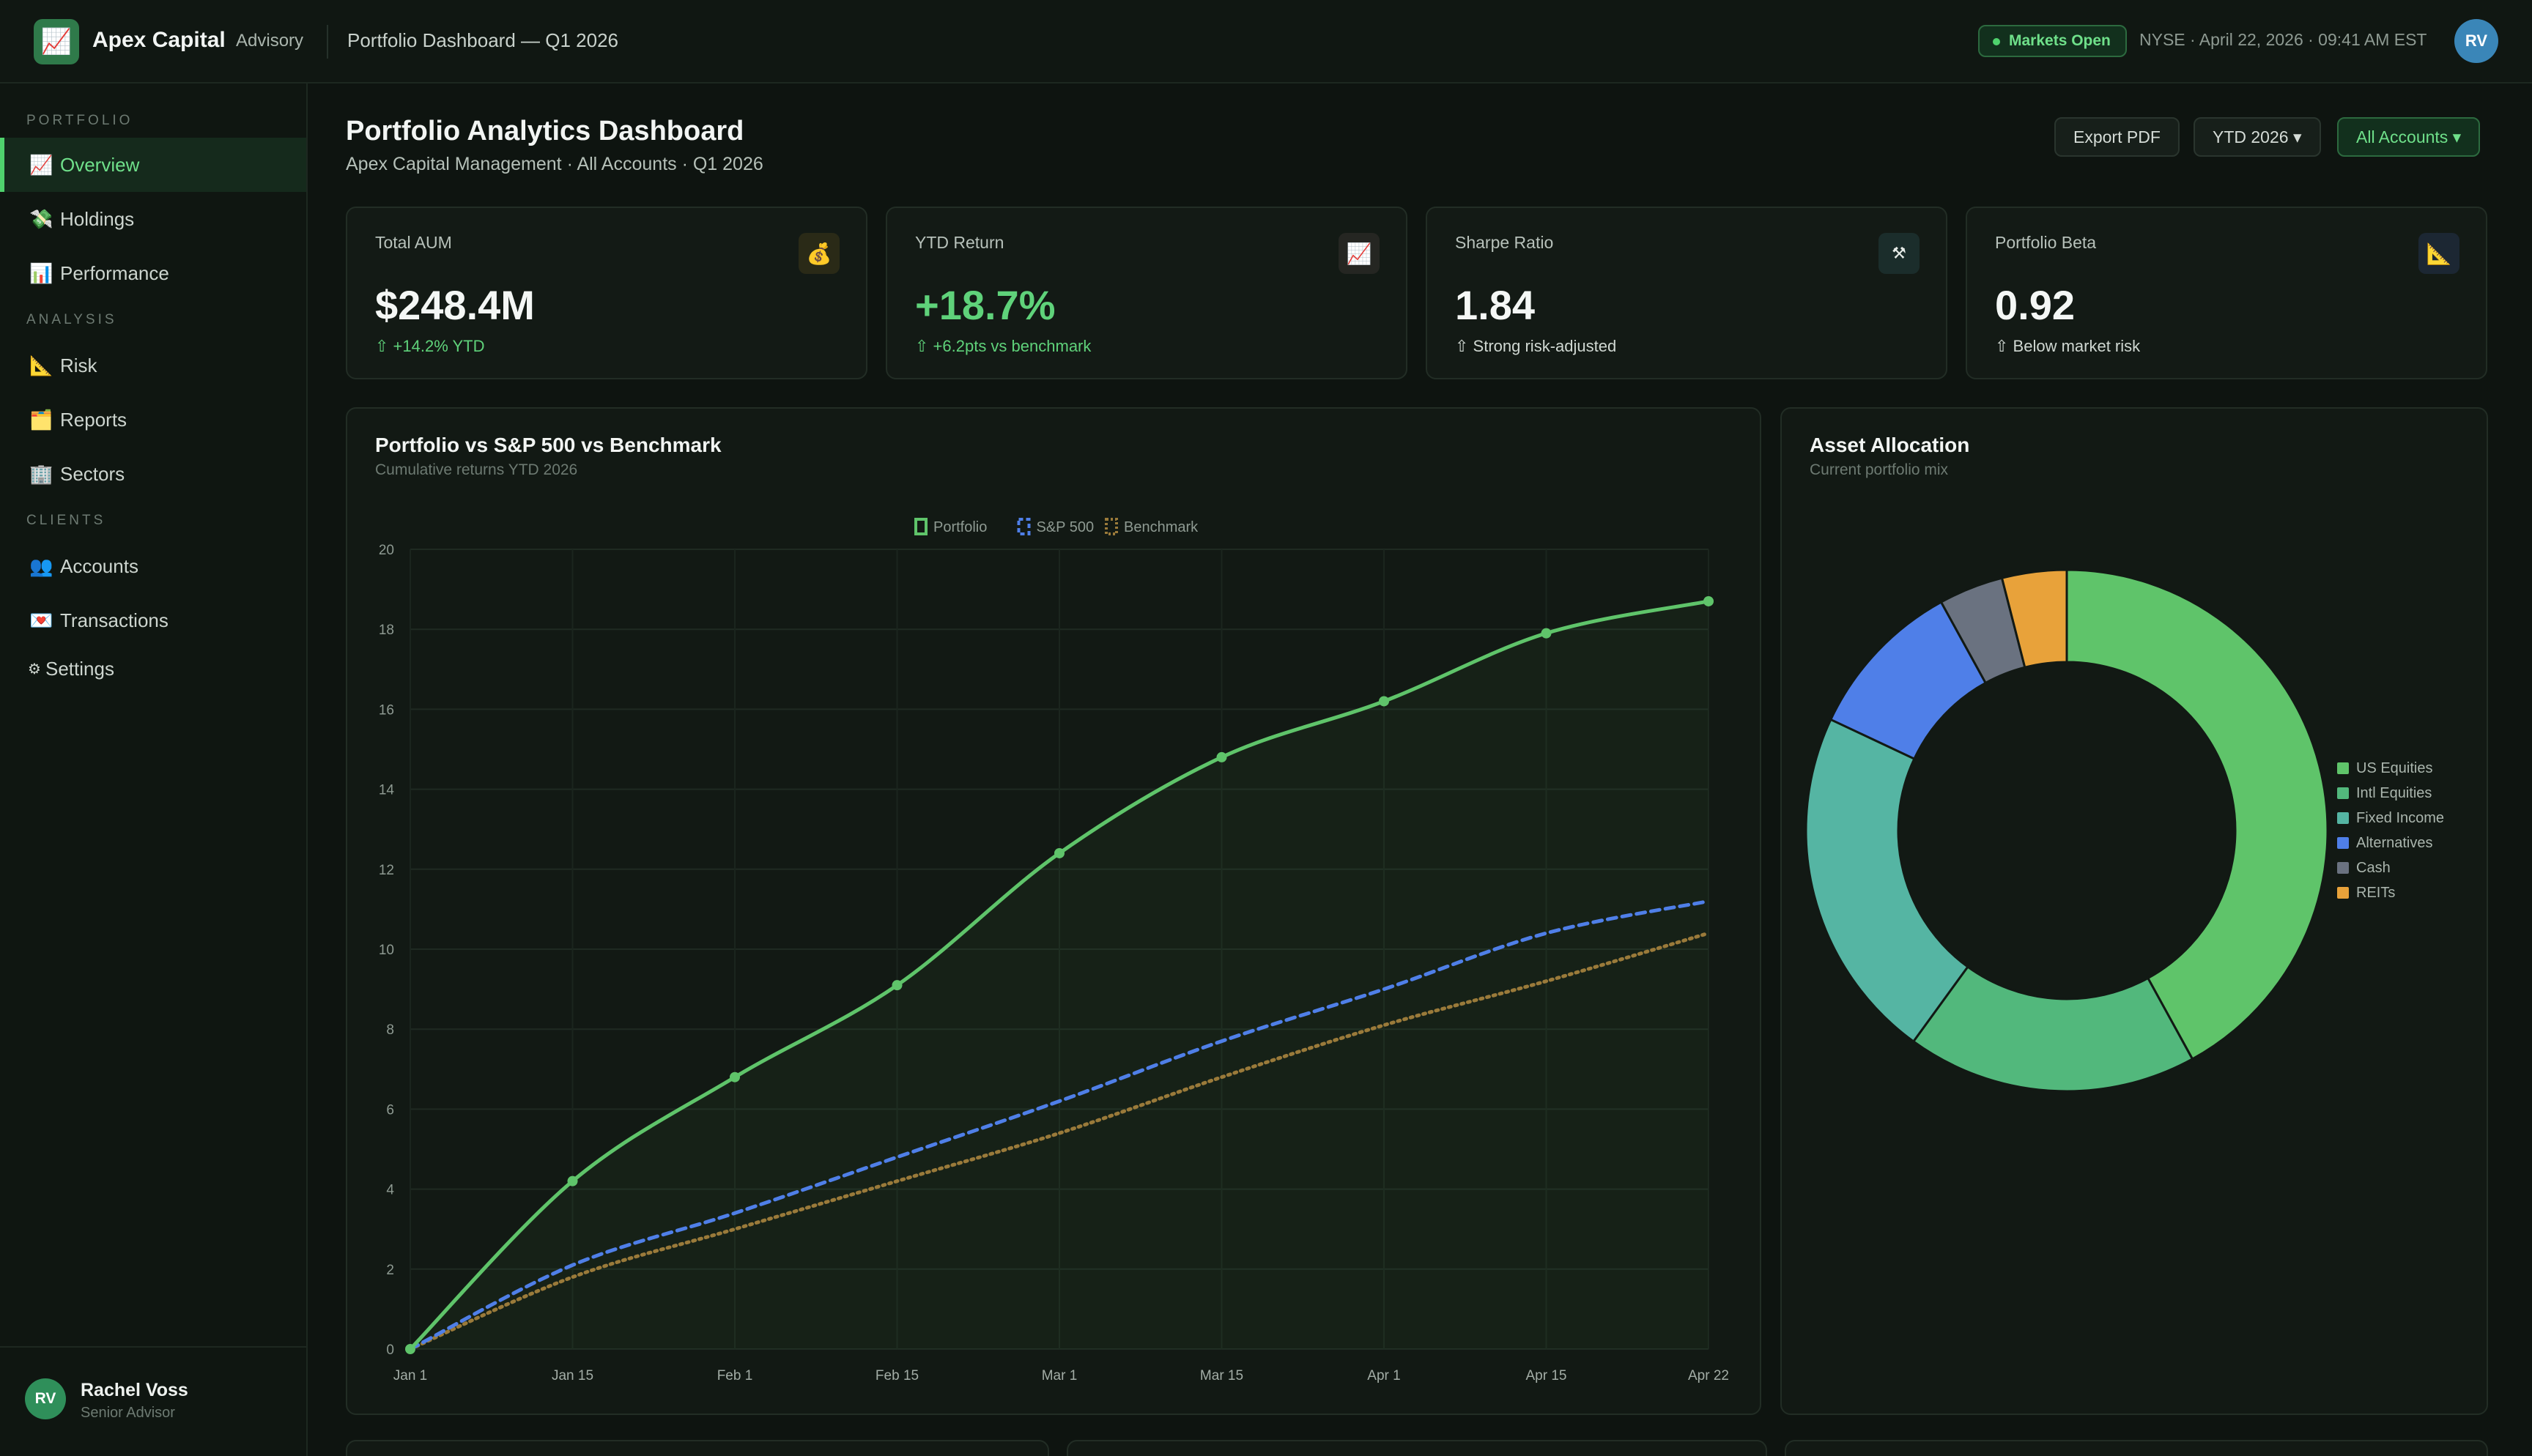  Describe the element at coordinates (2060, 41) in the screenshot. I see `markets-status-label: Markets Open` at that location.